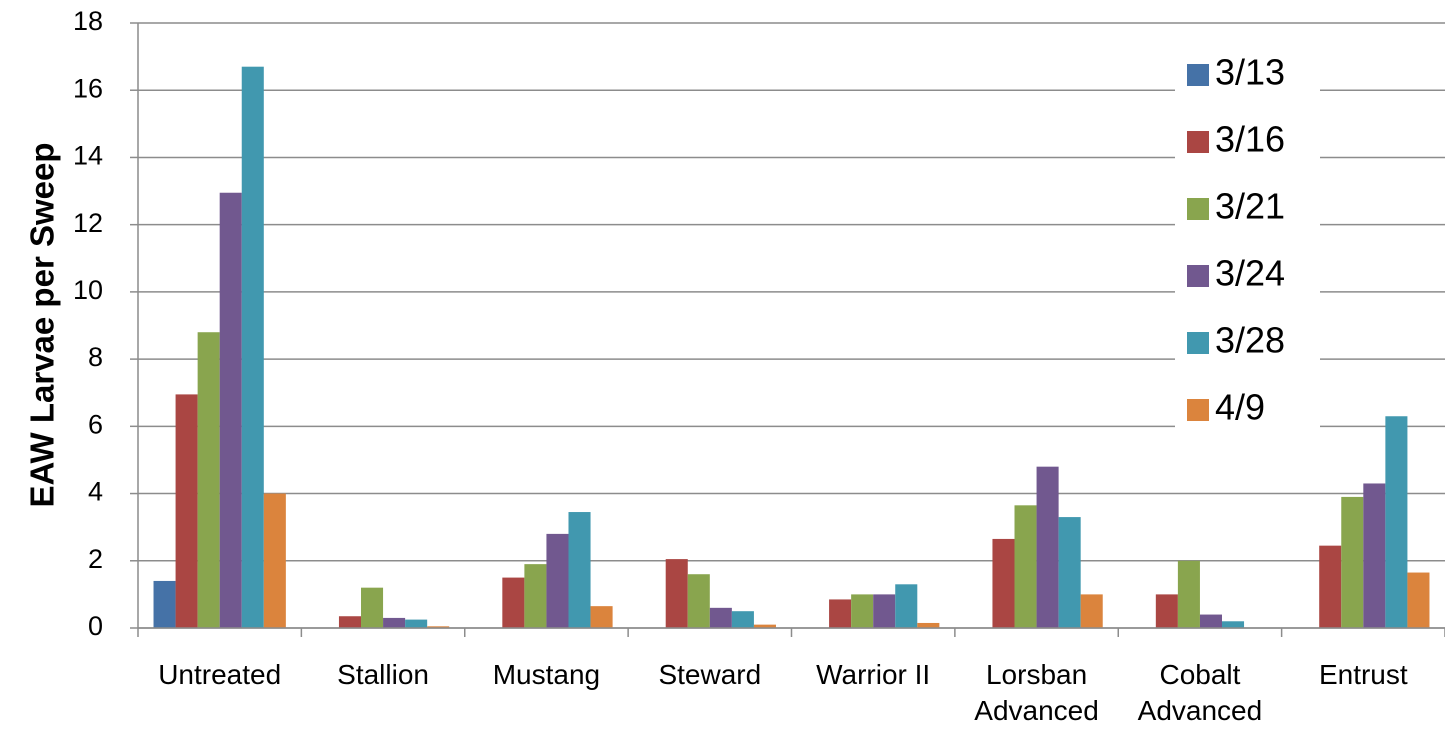 This screenshot has height=735, width=1445. Describe the element at coordinates (95, 626) in the screenshot. I see `y-tick-label: 0` at that location.